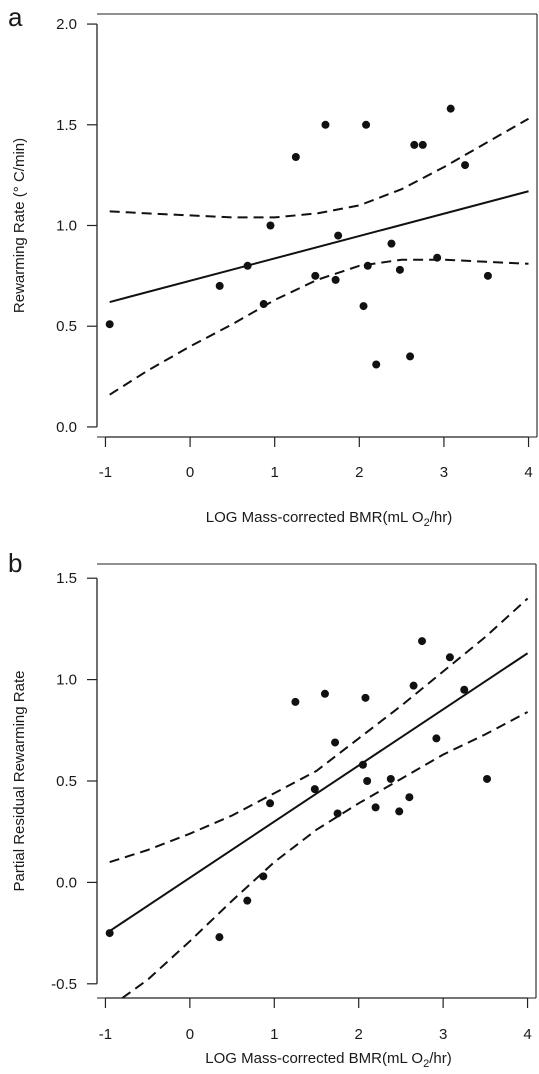 This screenshot has height=1074, width=539. What do you see at coordinates (319, 327) in the screenshot?
I see `ci-lower-curve` at bounding box center [319, 327].